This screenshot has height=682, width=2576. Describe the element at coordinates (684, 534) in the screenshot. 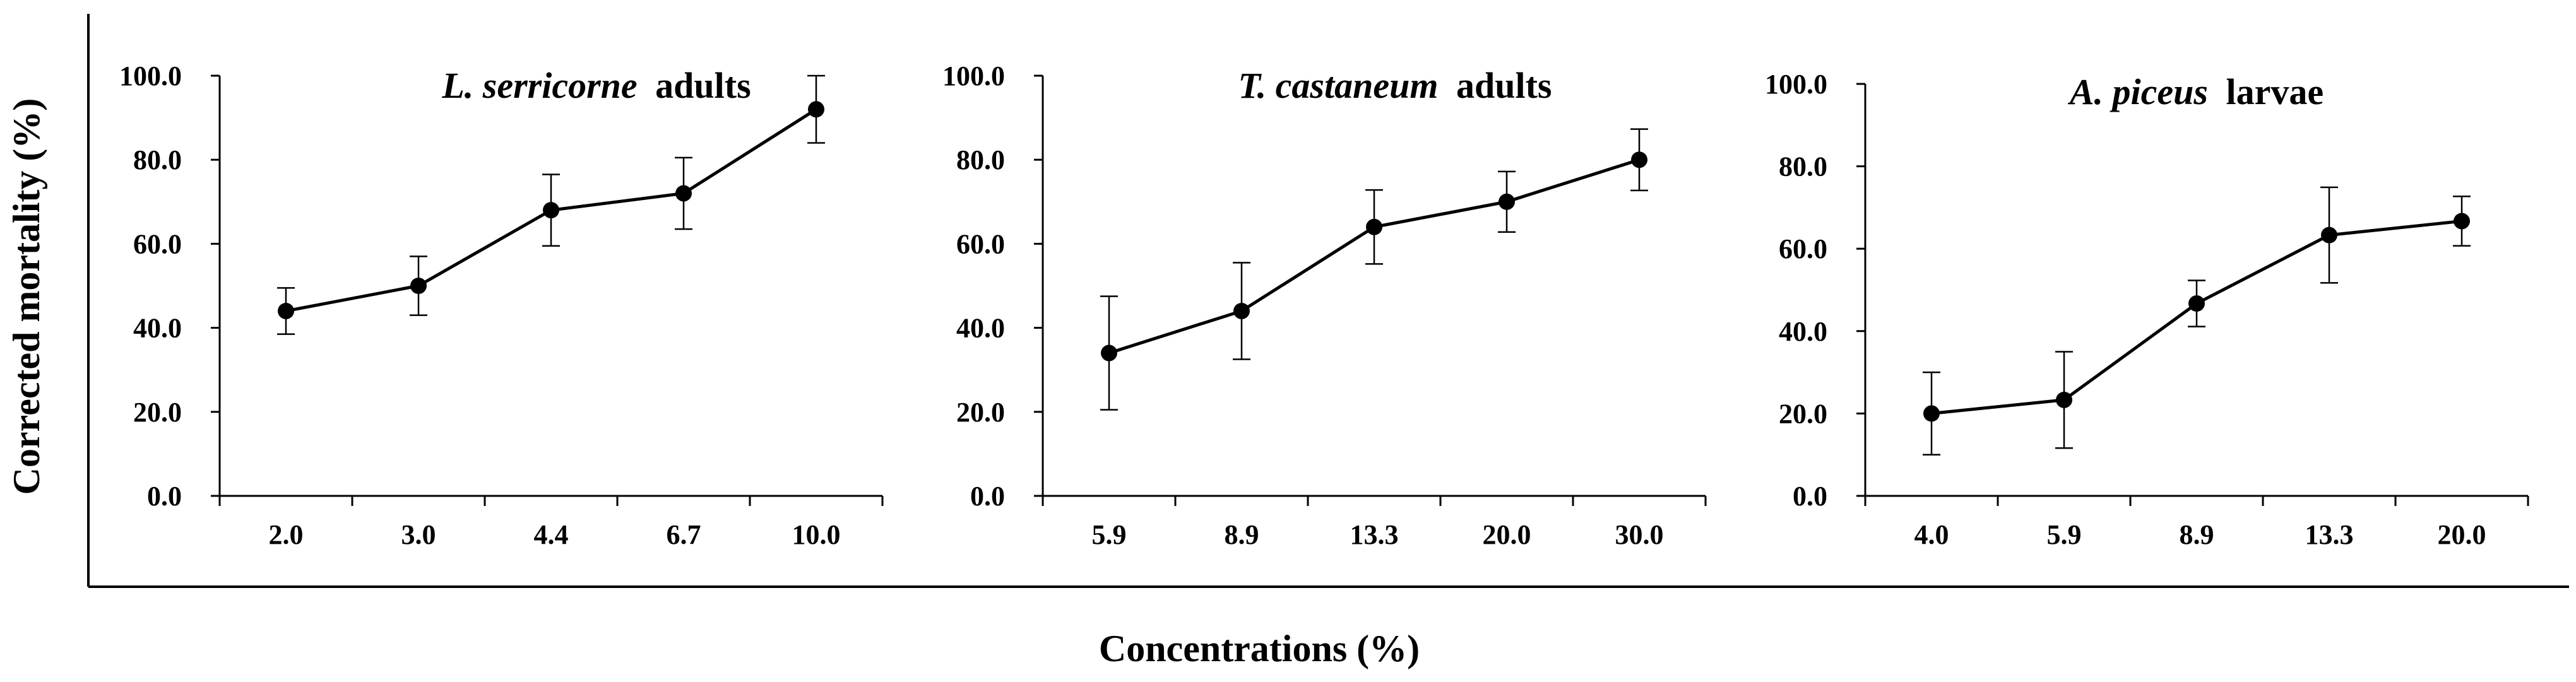

I see `panel-1-x-tick-label: 6.7` at that location.